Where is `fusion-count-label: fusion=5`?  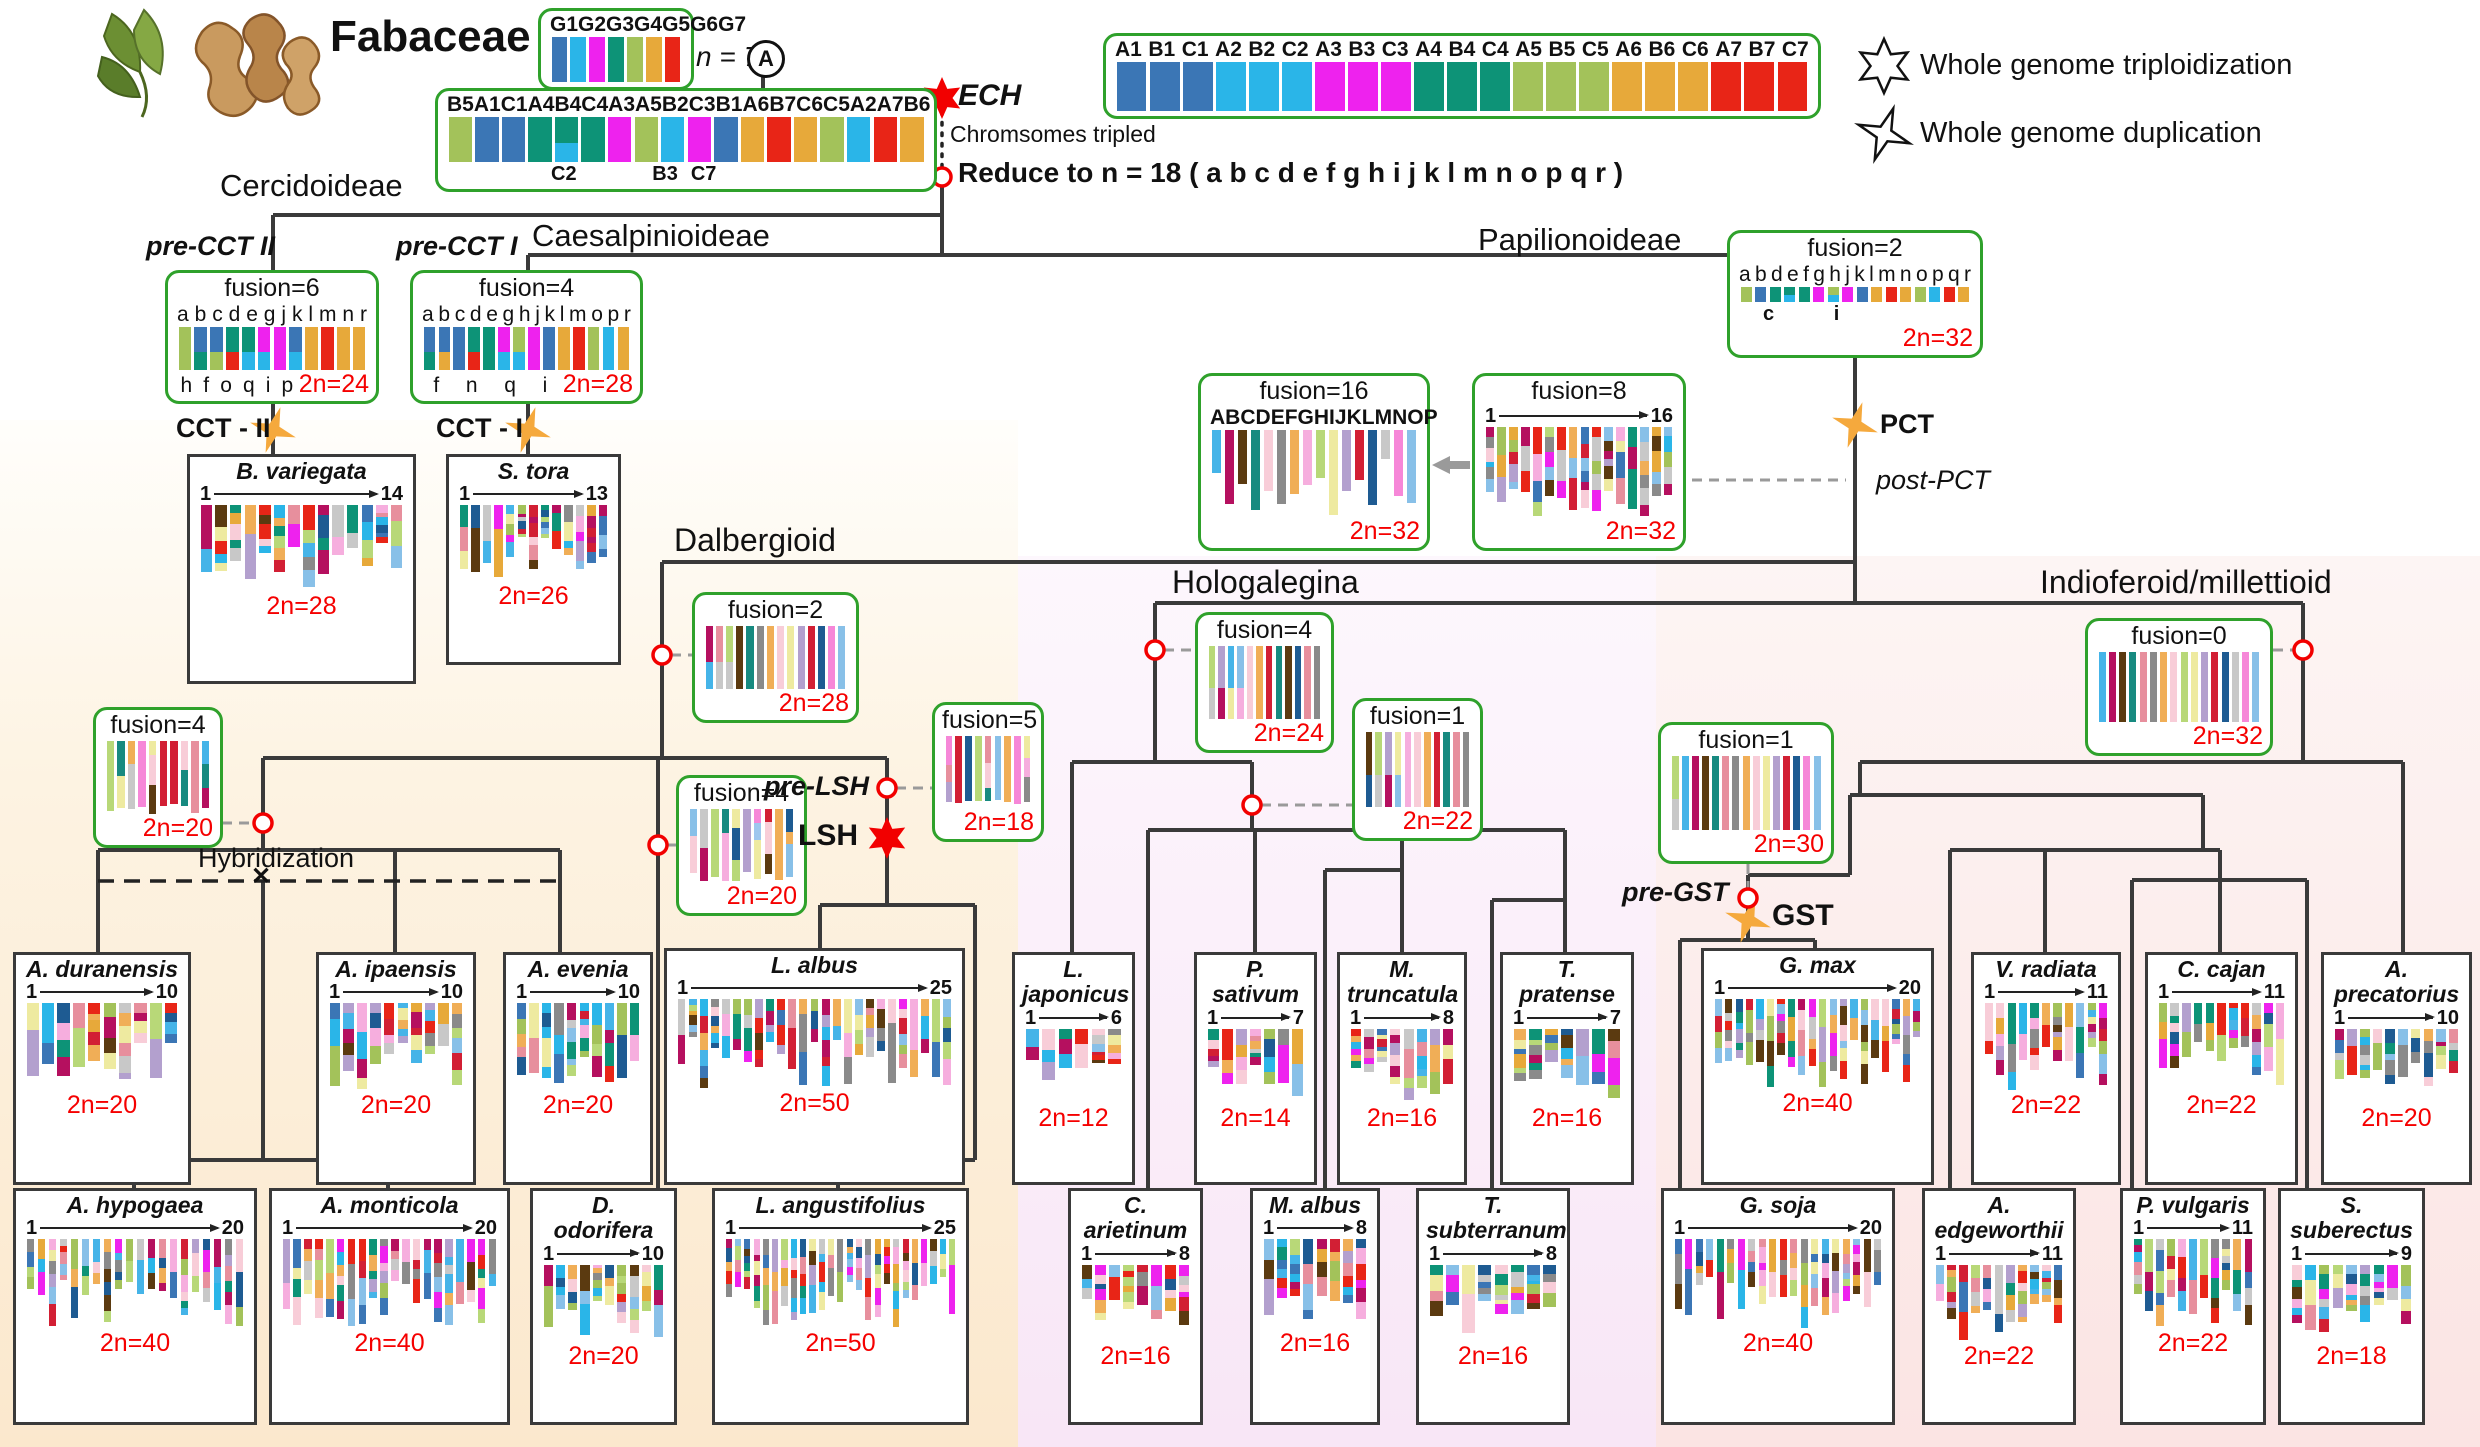 fusion-count-label: fusion=5 is located at coordinates (990, 720).